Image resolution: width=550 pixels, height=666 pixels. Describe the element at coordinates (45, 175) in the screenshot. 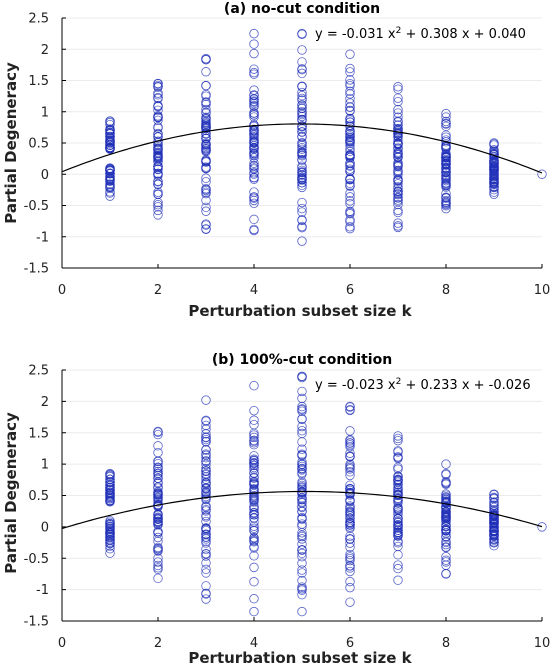

I see `y-tick-label: 0` at that location.